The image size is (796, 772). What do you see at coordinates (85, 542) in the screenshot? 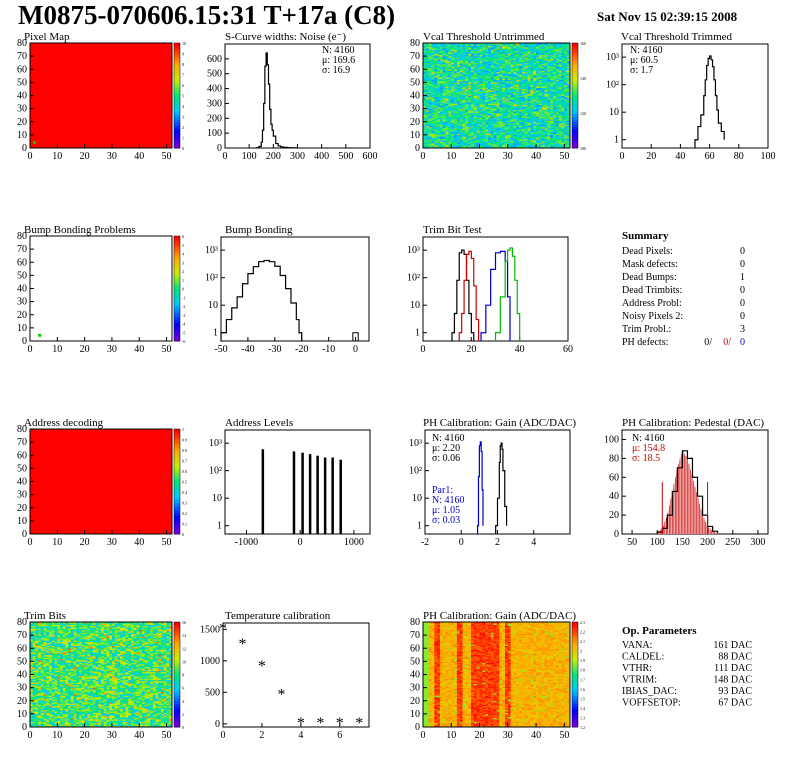
I see `x-tick-label: 20` at bounding box center [85, 542].